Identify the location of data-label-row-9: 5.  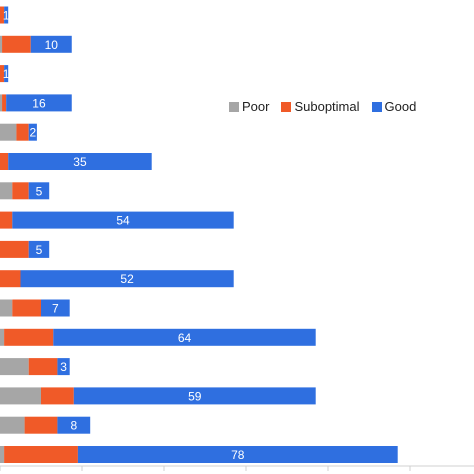
(39, 250).